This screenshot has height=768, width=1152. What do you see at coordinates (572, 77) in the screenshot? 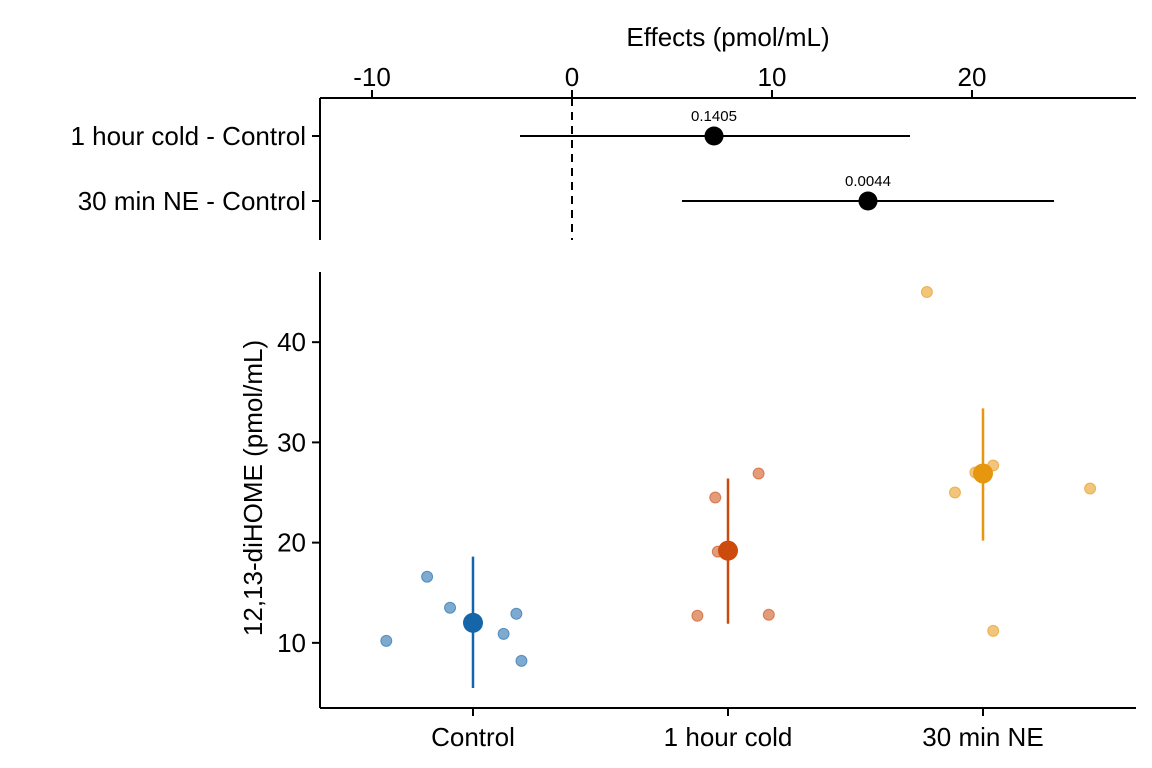
I see `effects-x-tick-label: 0` at bounding box center [572, 77].